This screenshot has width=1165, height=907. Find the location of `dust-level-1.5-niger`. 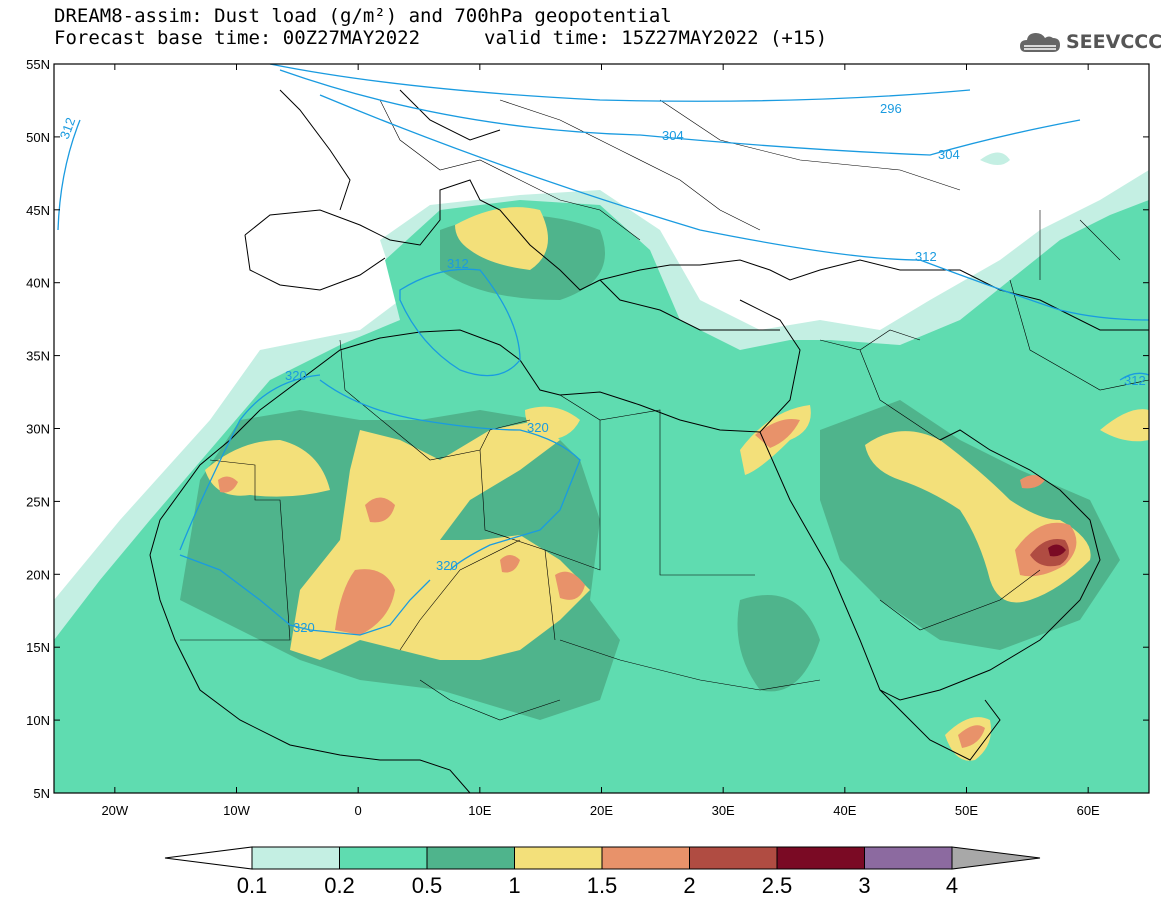

dust-level-1.5-niger is located at coordinates (510, 564).